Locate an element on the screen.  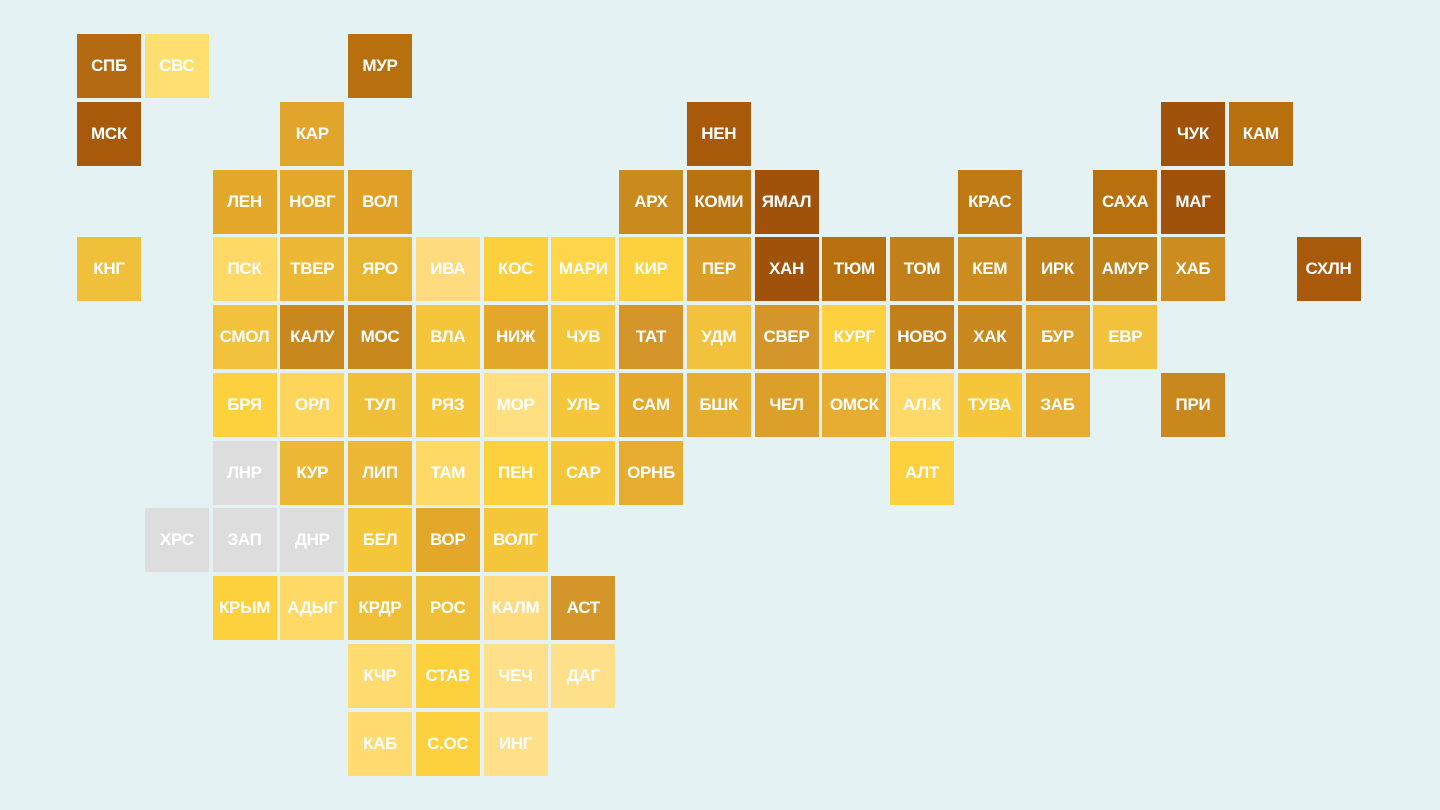
region-tile: КНГ is located at coordinates (109, 269).